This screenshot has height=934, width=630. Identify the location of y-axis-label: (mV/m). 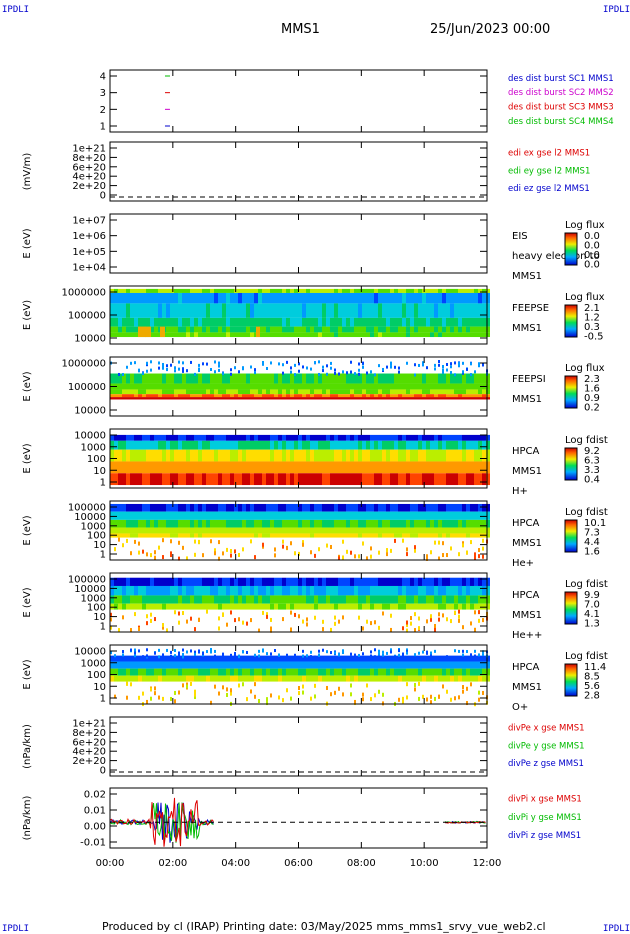
(27, 172).